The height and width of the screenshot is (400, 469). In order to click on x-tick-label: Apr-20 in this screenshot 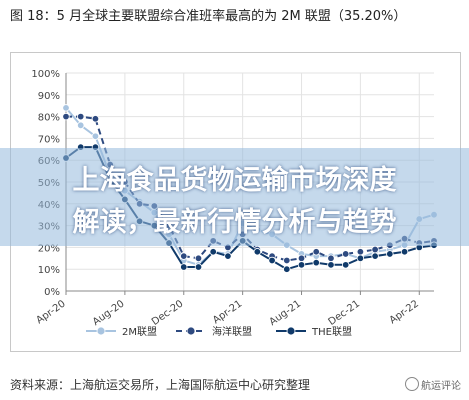, I will do `click(50, 312)`.